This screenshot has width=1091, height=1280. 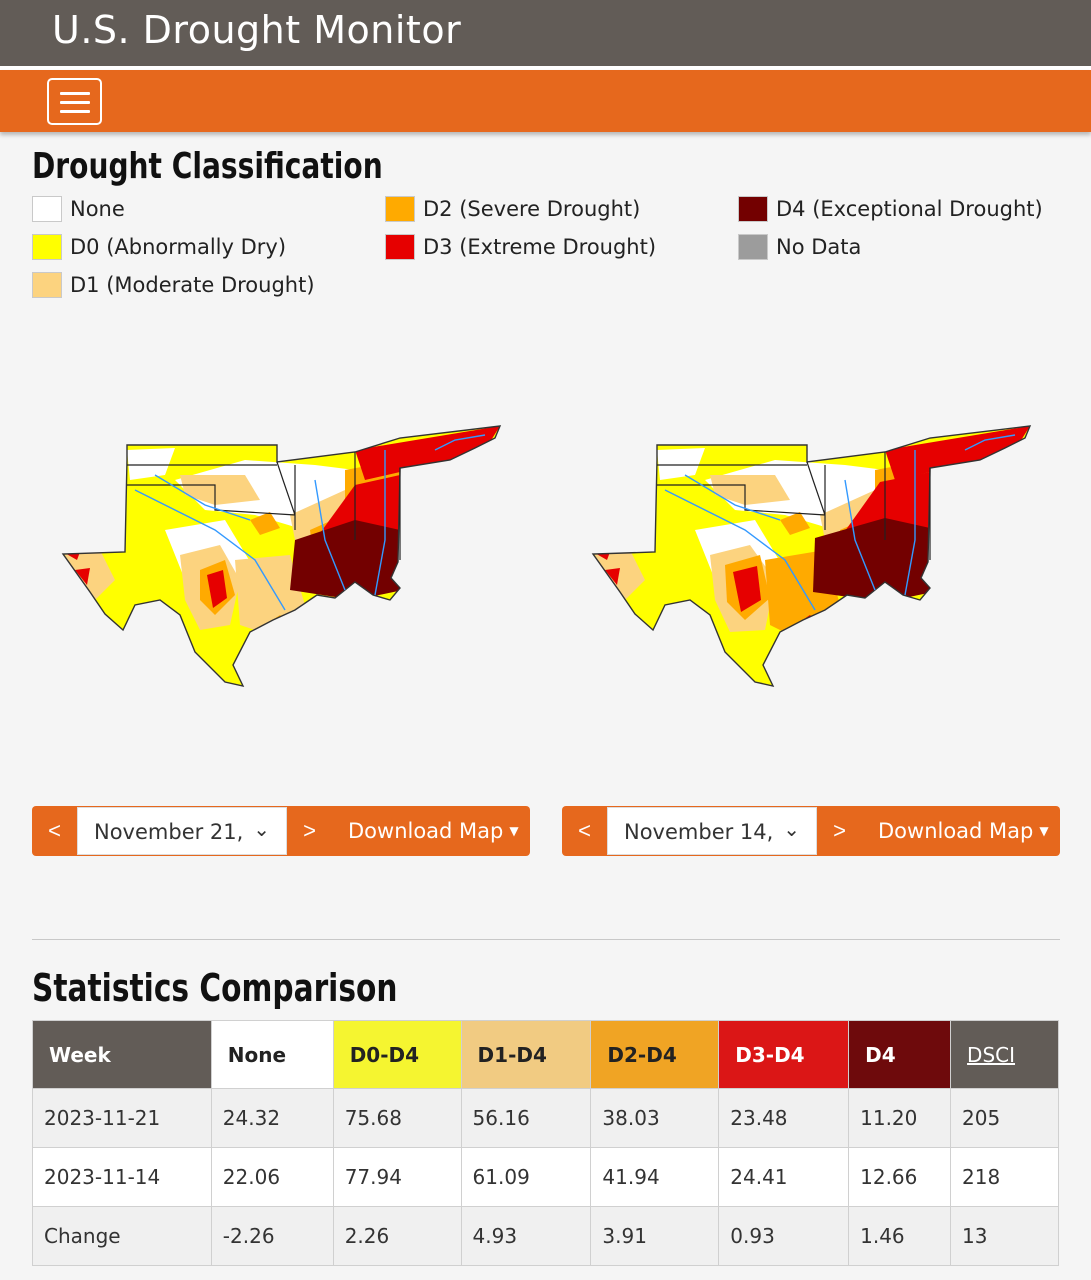 What do you see at coordinates (272, 1054) in the screenshot?
I see `col-header-none: None` at bounding box center [272, 1054].